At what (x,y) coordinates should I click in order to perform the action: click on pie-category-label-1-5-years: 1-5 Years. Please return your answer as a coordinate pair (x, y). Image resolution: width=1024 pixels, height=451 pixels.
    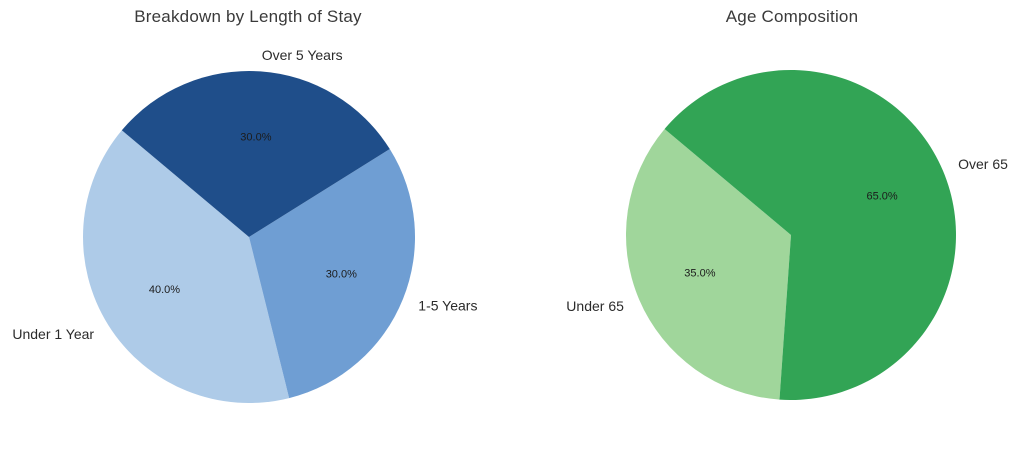
    Looking at the image, I should click on (447, 305).